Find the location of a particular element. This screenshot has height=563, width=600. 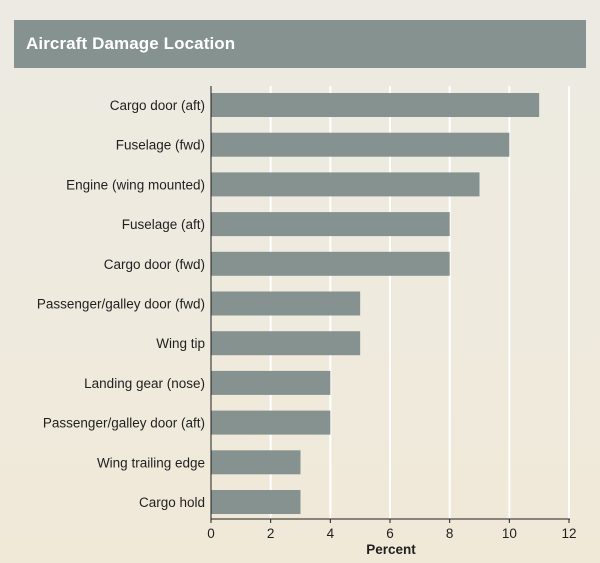

category-label: Wing tip is located at coordinates (180, 343).